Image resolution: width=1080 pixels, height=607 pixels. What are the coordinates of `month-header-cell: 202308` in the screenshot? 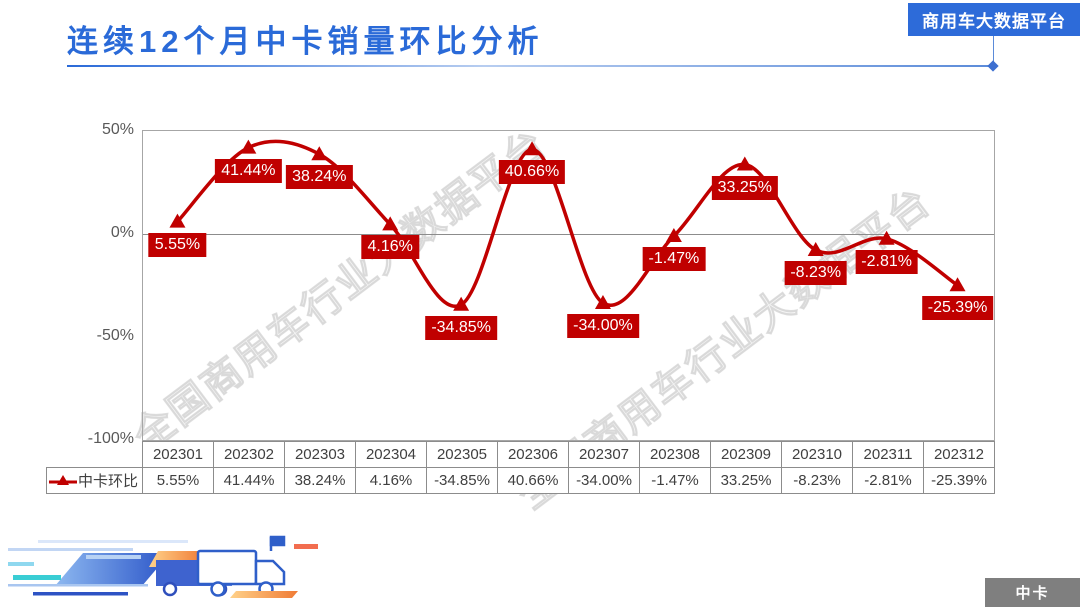 It's located at (675, 454).